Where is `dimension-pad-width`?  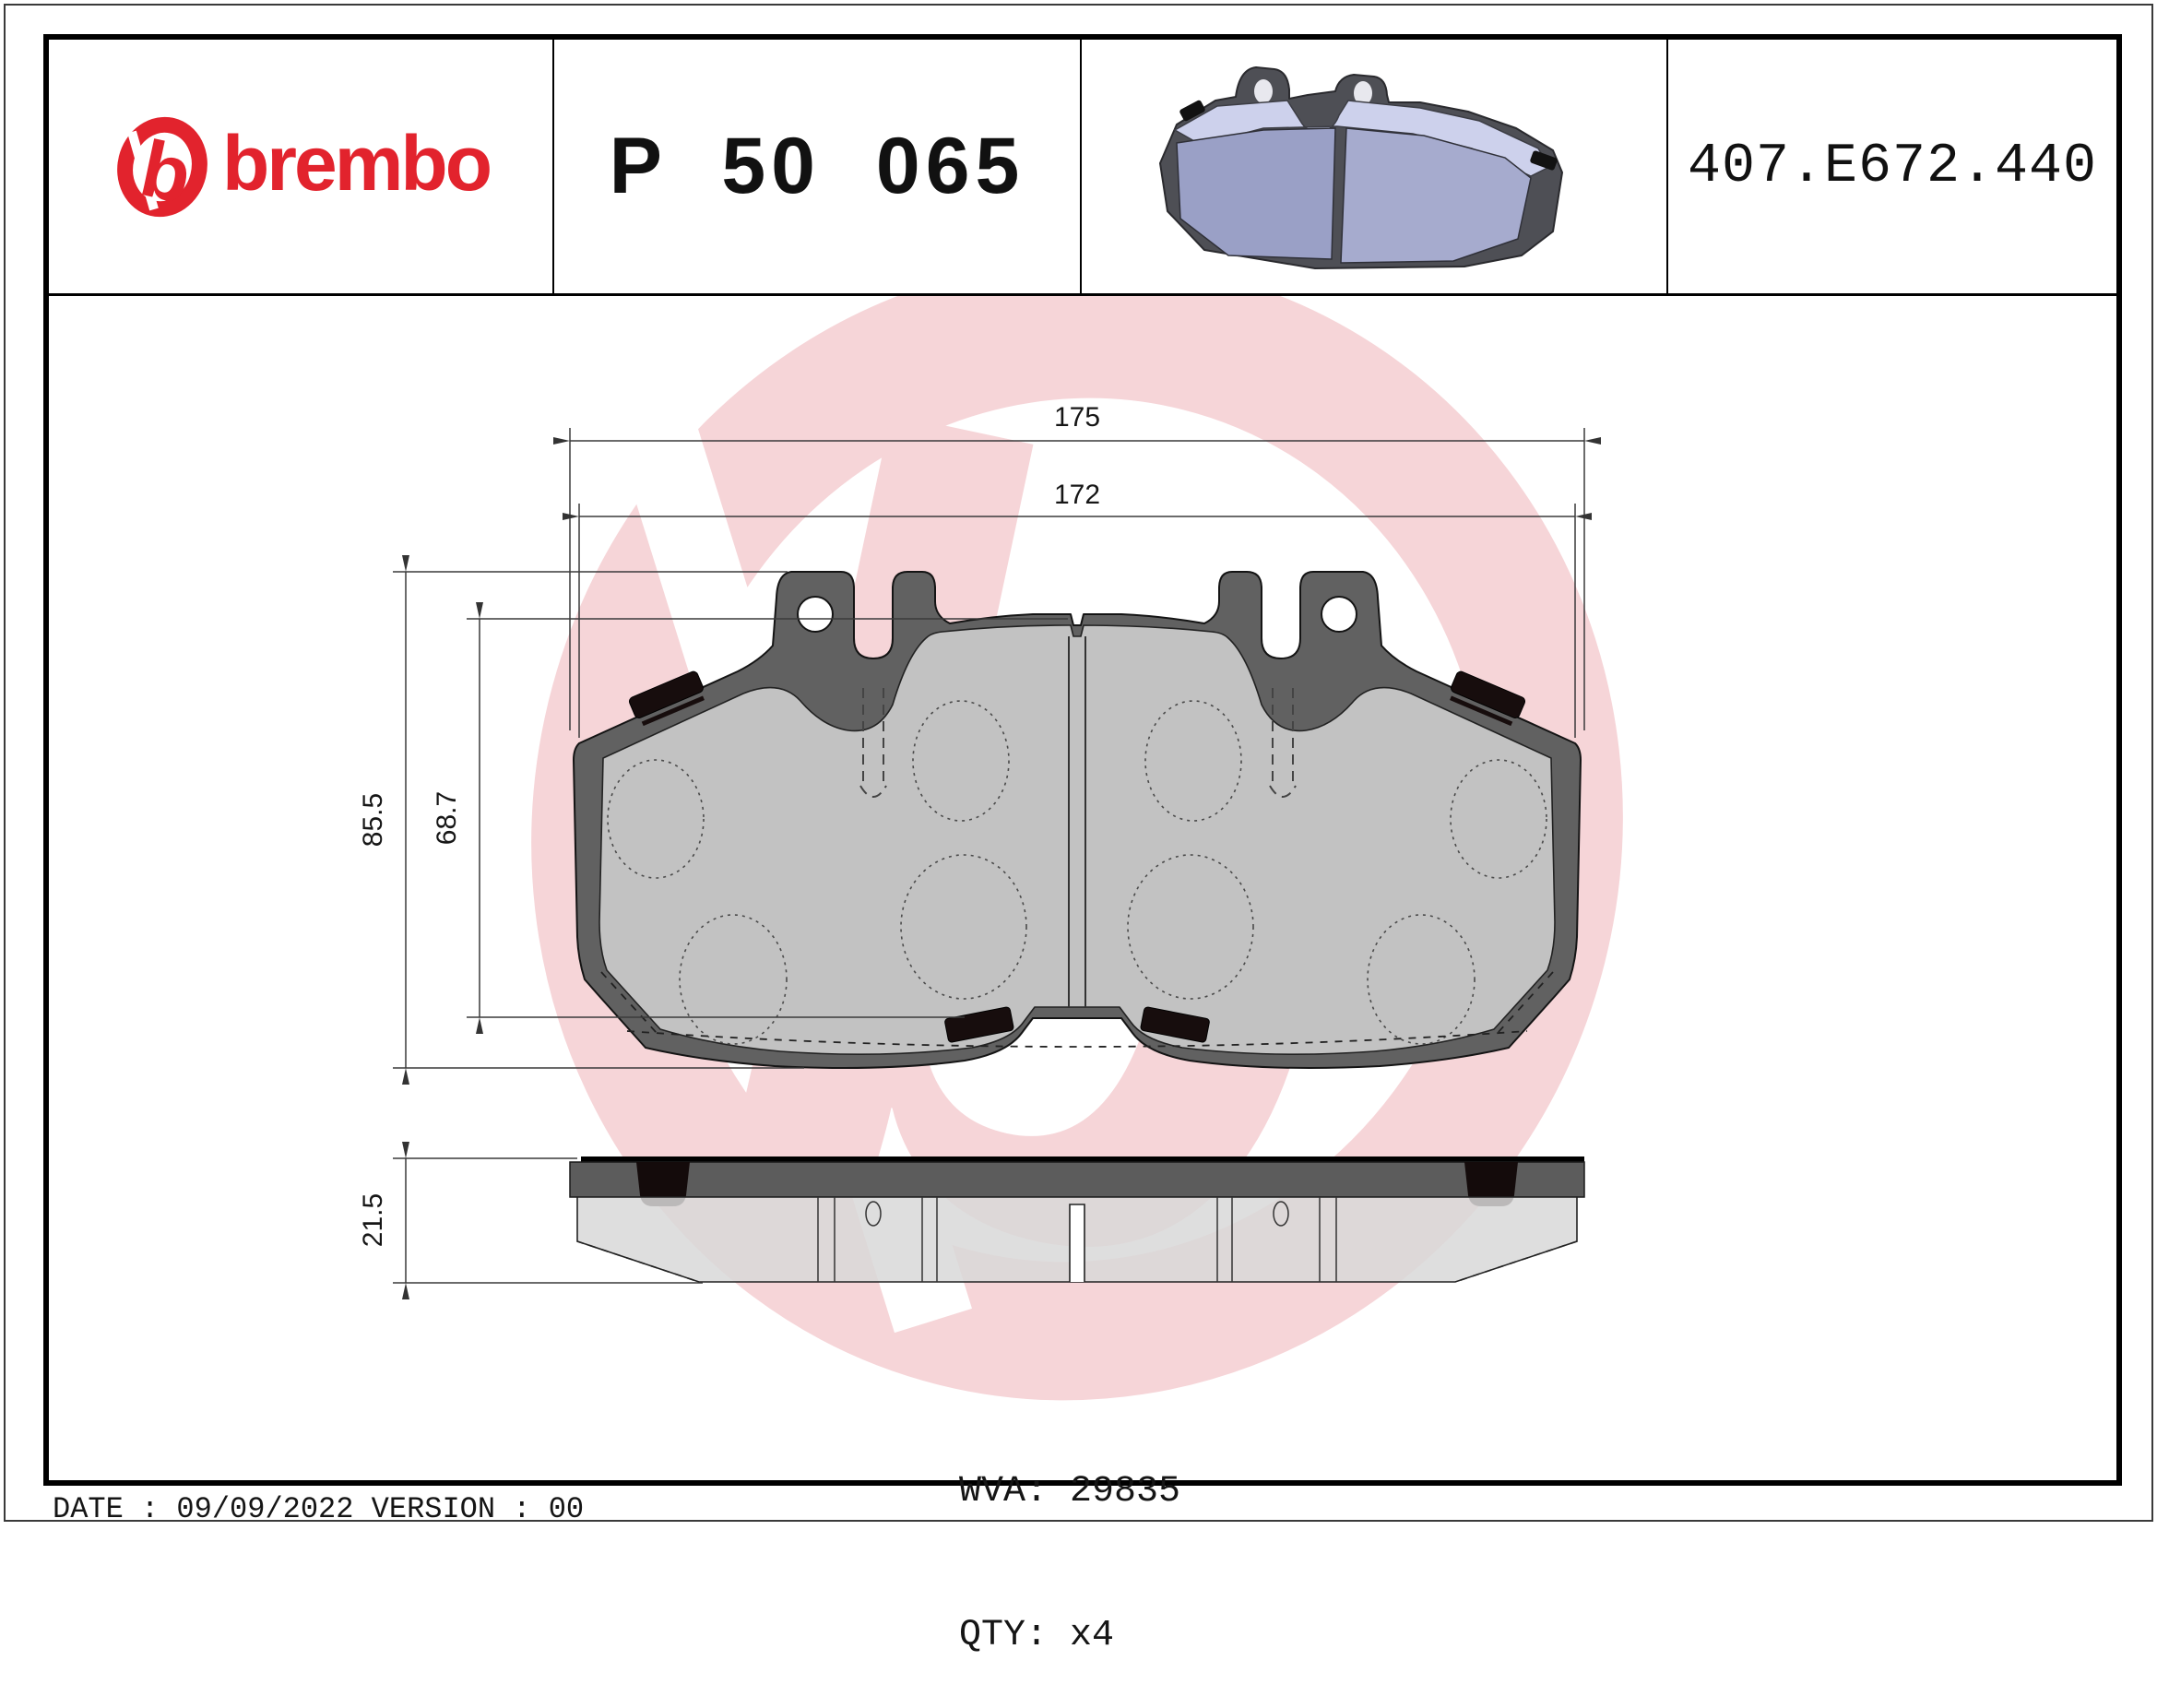
dimension-pad-width is located at coordinates (1077, 621).